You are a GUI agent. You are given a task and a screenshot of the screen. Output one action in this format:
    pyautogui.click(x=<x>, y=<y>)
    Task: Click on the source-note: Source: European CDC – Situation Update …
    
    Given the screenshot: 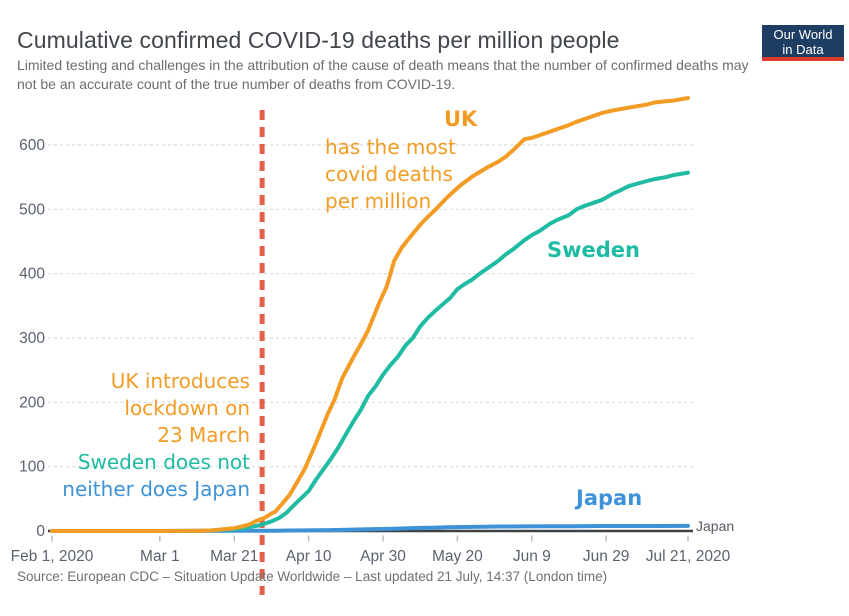 What is the action you would take?
    pyautogui.click(x=312, y=576)
    